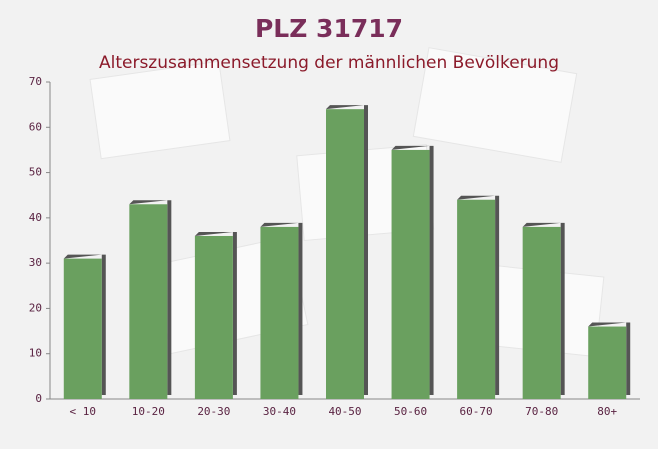 Image resolution: width=658 pixels, height=449 pixels. What do you see at coordinates (83, 411) in the screenshot?
I see `x-tick-label: < 10` at bounding box center [83, 411].